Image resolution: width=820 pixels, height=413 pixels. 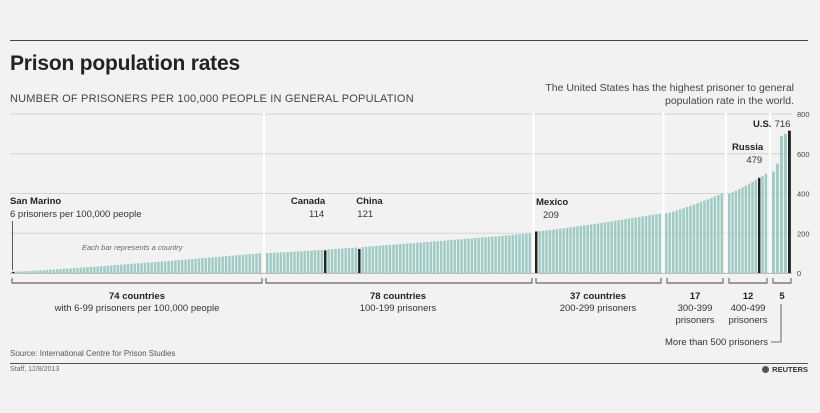 I want to click on y-tick-label: 400, so click(x=803, y=194).